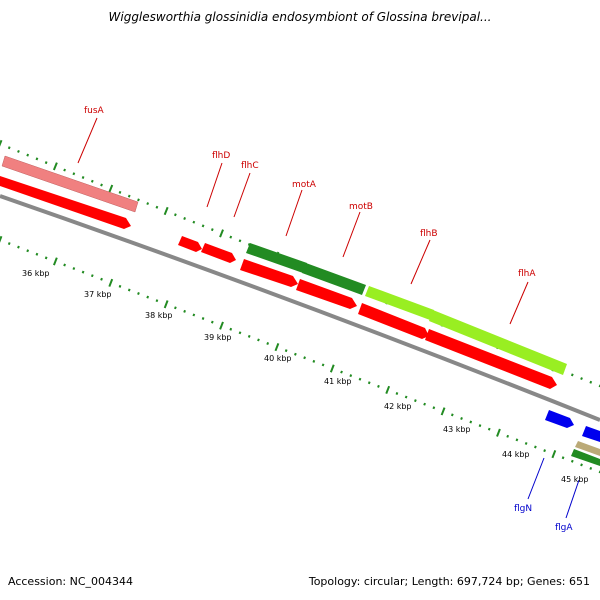 This screenshot has width=600, height=600. I want to click on gene-label-motA: motA, so click(304, 185).